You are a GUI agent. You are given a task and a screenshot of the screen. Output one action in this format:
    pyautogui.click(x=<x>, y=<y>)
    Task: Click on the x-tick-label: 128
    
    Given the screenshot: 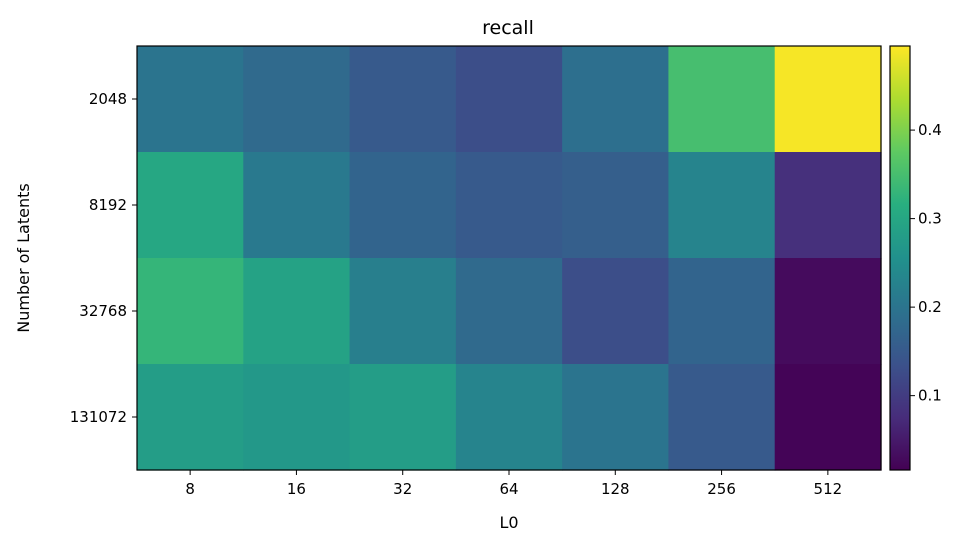 What is the action you would take?
    pyautogui.click(x=615, y=489)
    